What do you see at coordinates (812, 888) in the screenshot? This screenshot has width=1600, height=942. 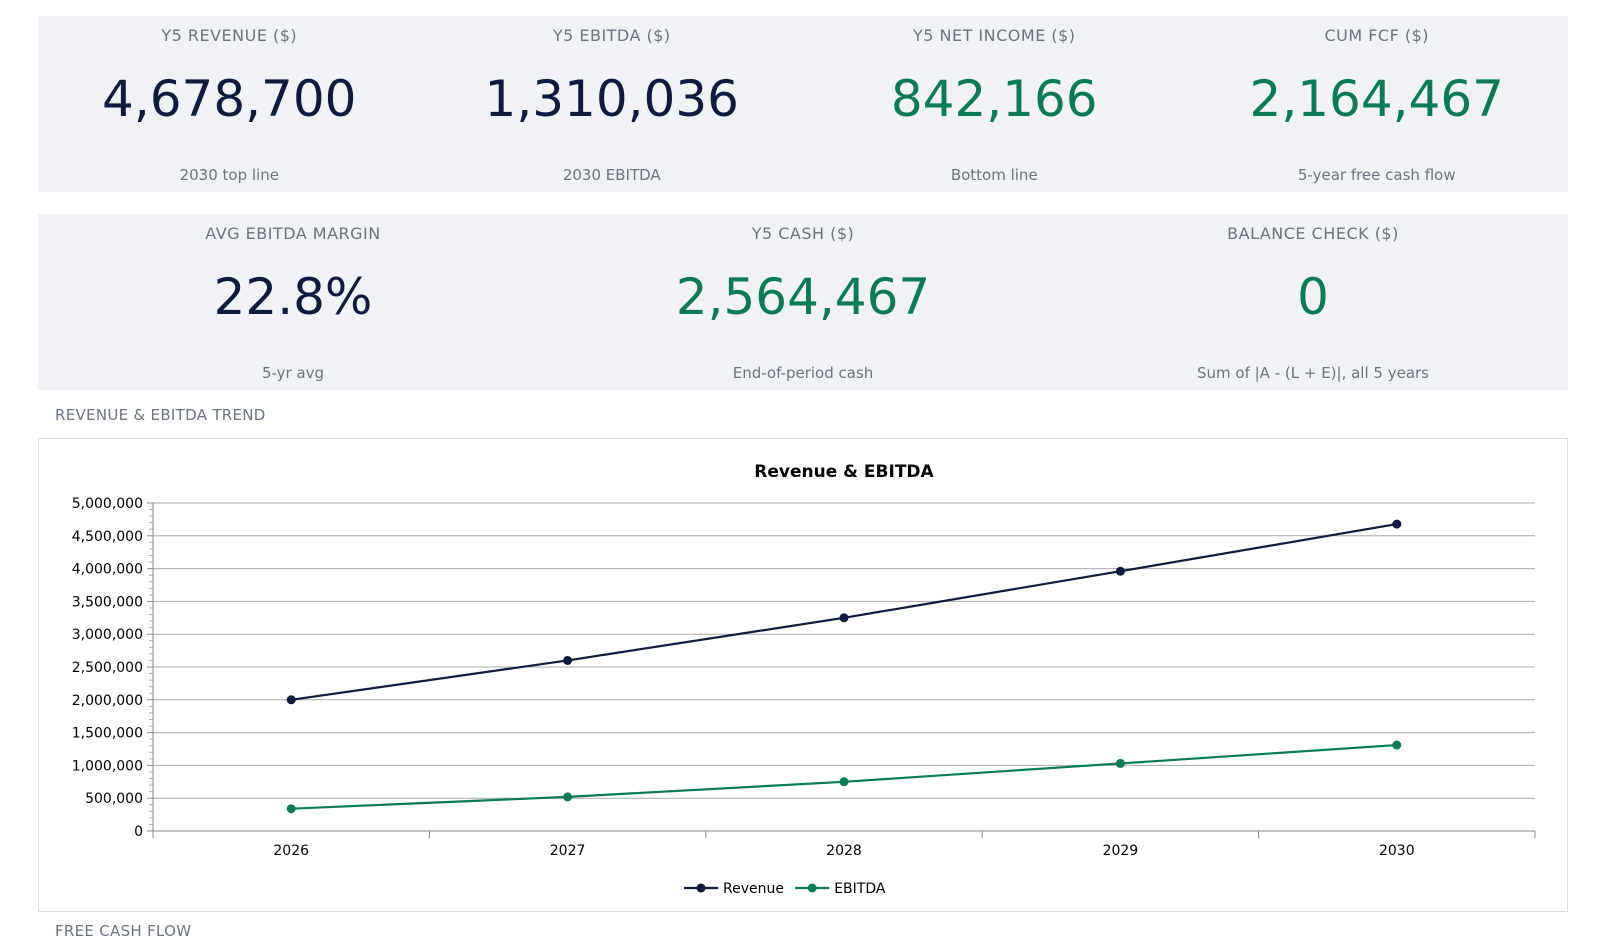 I see `legend-marker-ebitda` at bounding box center [812, 888].